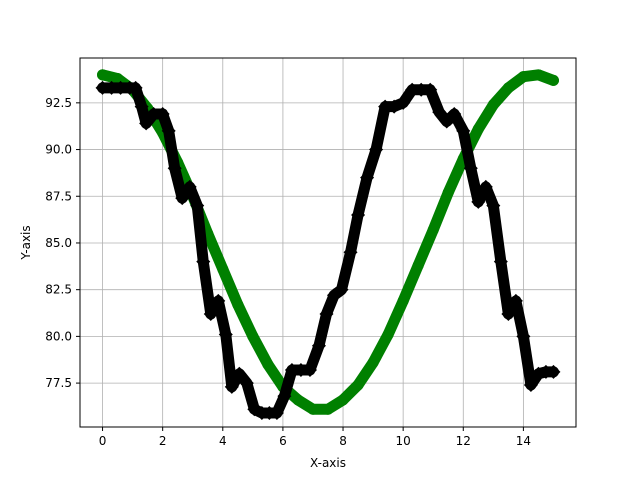 The width and height of the screenshot is (640, 480). What do you see at coordinates (283, 441) in the screenshot?
I see `x-tick-label: 6` at bounding box center [283, 441].